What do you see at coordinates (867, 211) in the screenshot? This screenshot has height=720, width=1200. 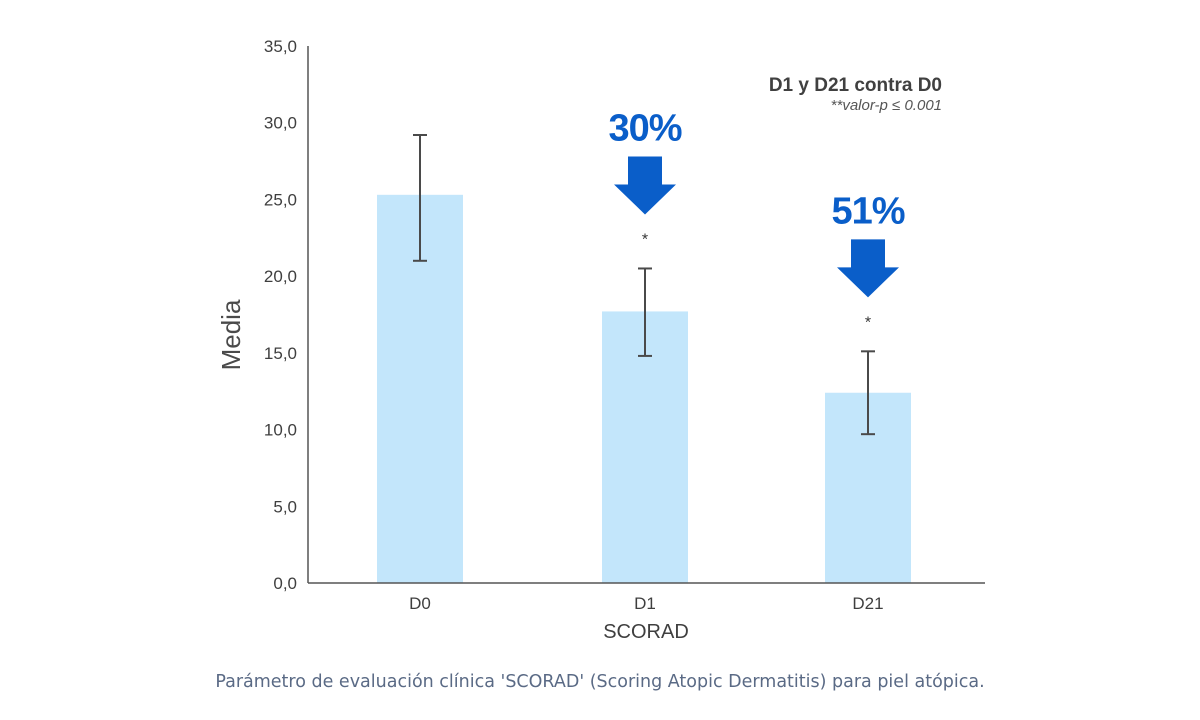 I see `reduction-percentage: 51%` at bounding box center [867, 211].